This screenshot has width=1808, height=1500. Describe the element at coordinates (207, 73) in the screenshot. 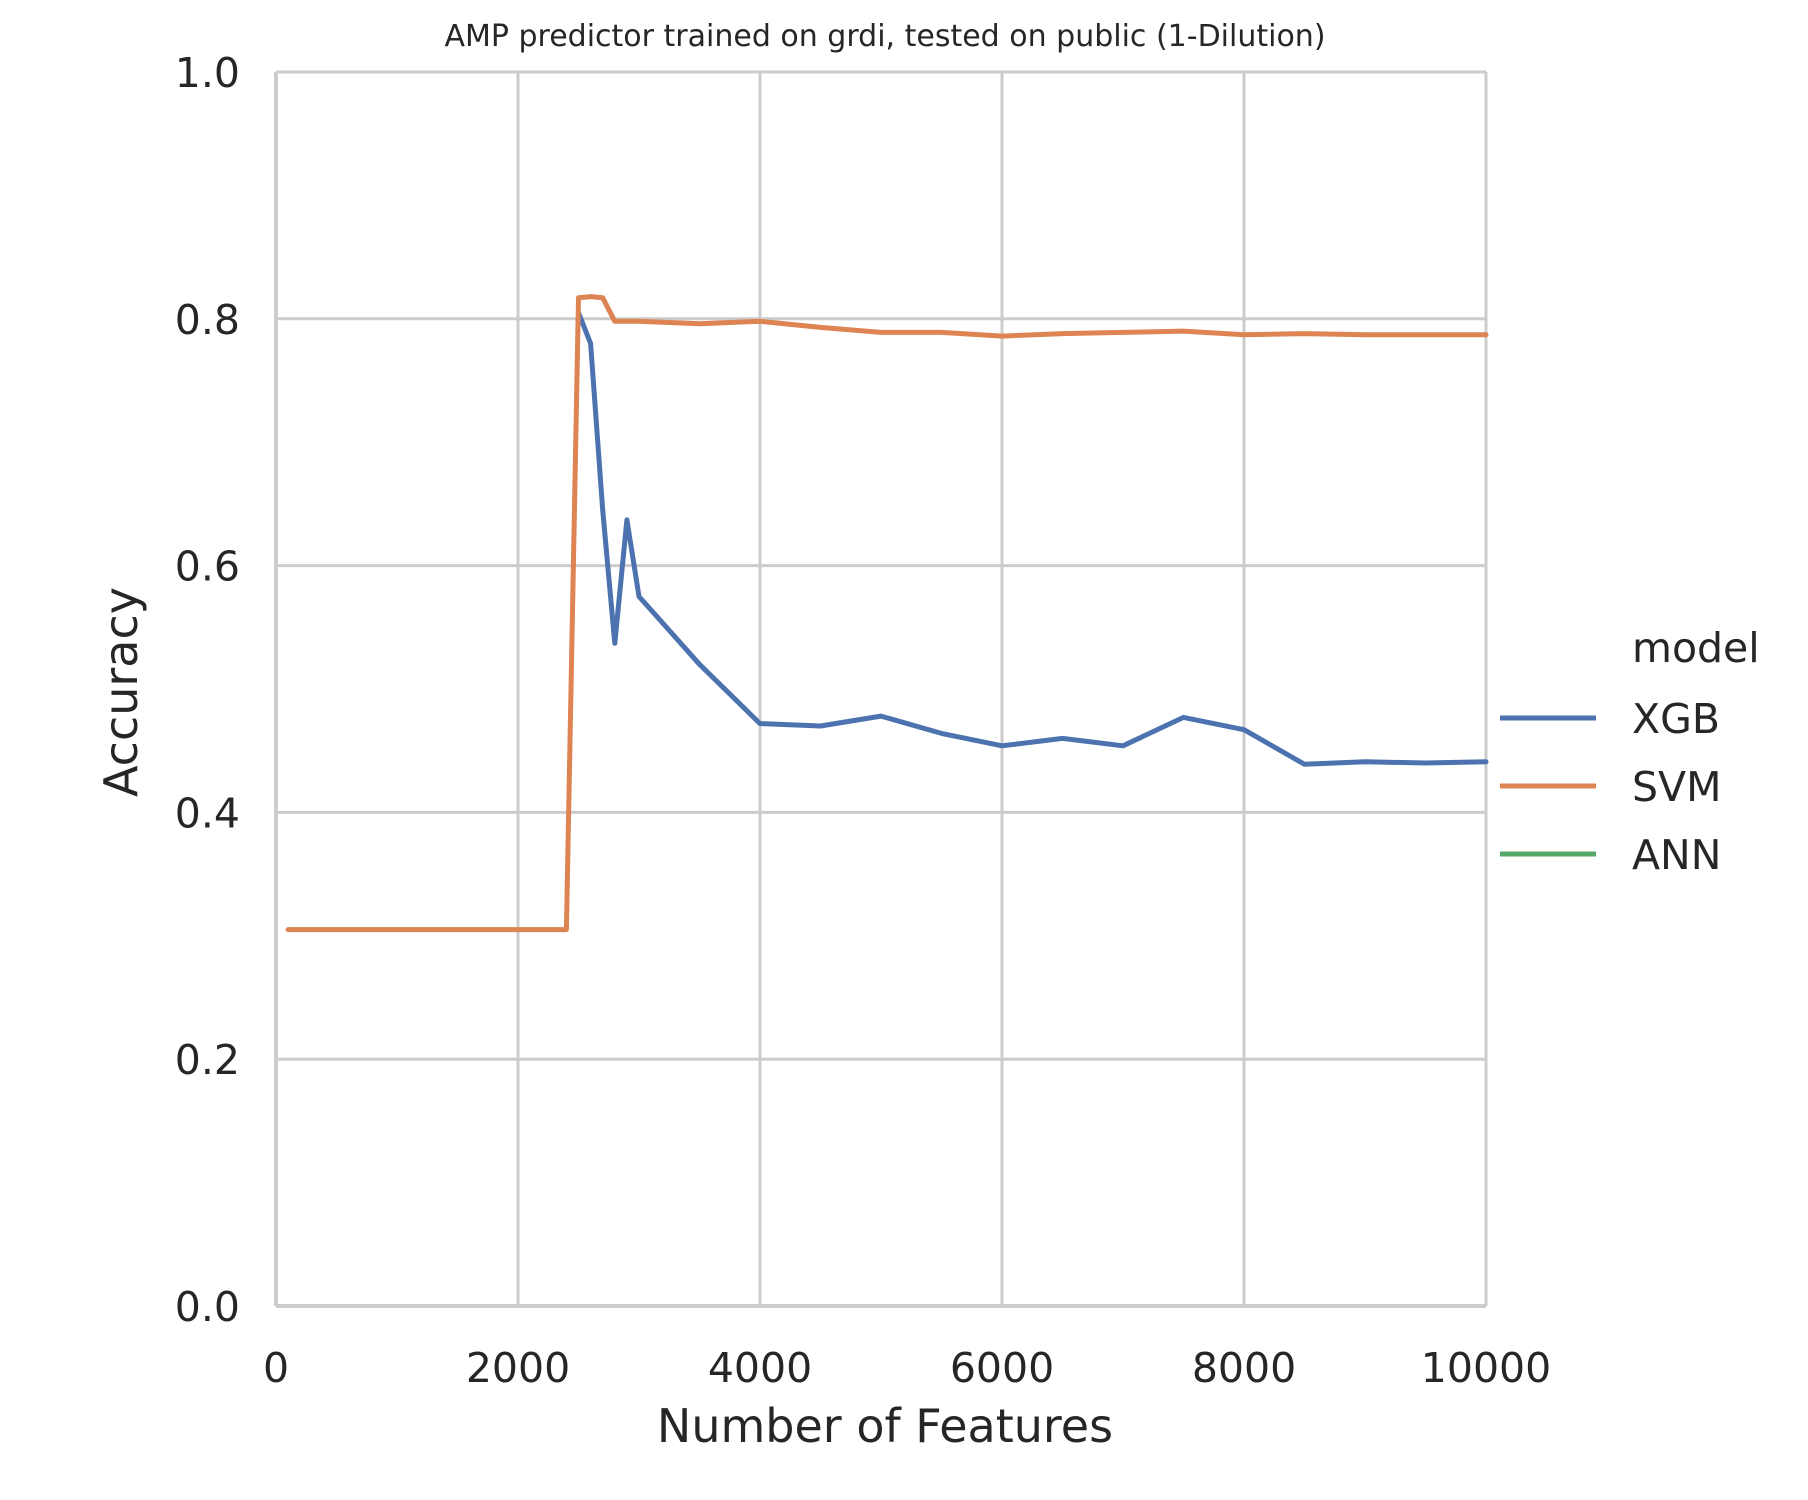

I see `y-tick-label: 1.0` at that location.